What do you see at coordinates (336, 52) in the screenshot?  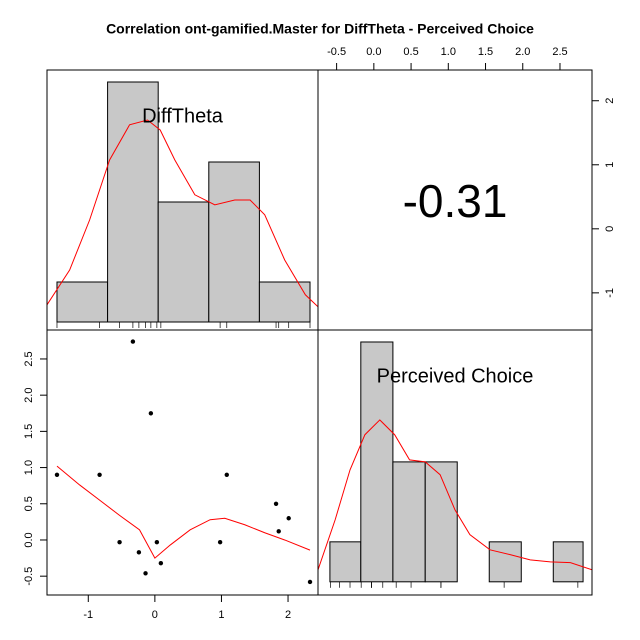 I see `x-tick-label: -0.5` at bounding box center [336, 52].